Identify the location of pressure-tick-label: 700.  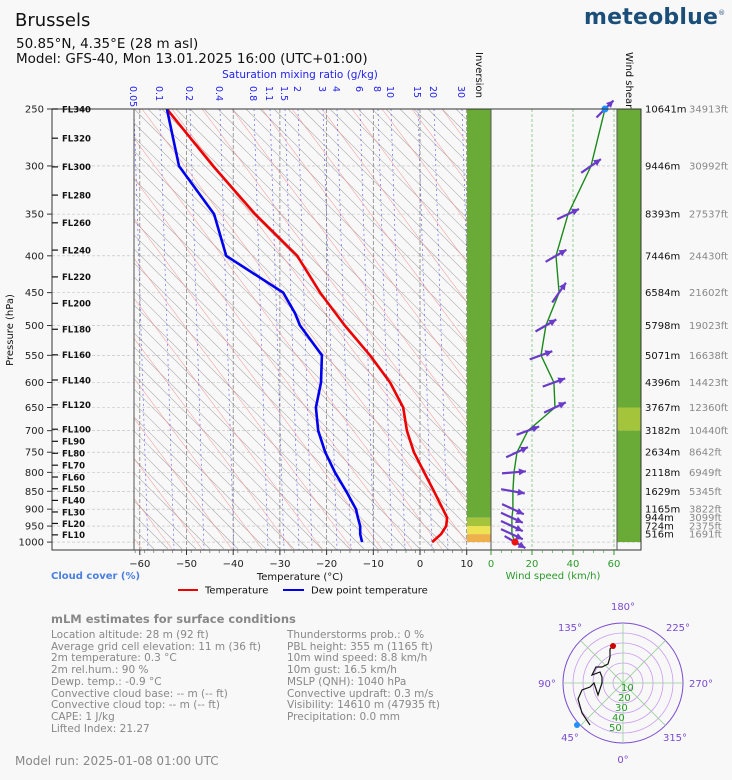
(34, 431).